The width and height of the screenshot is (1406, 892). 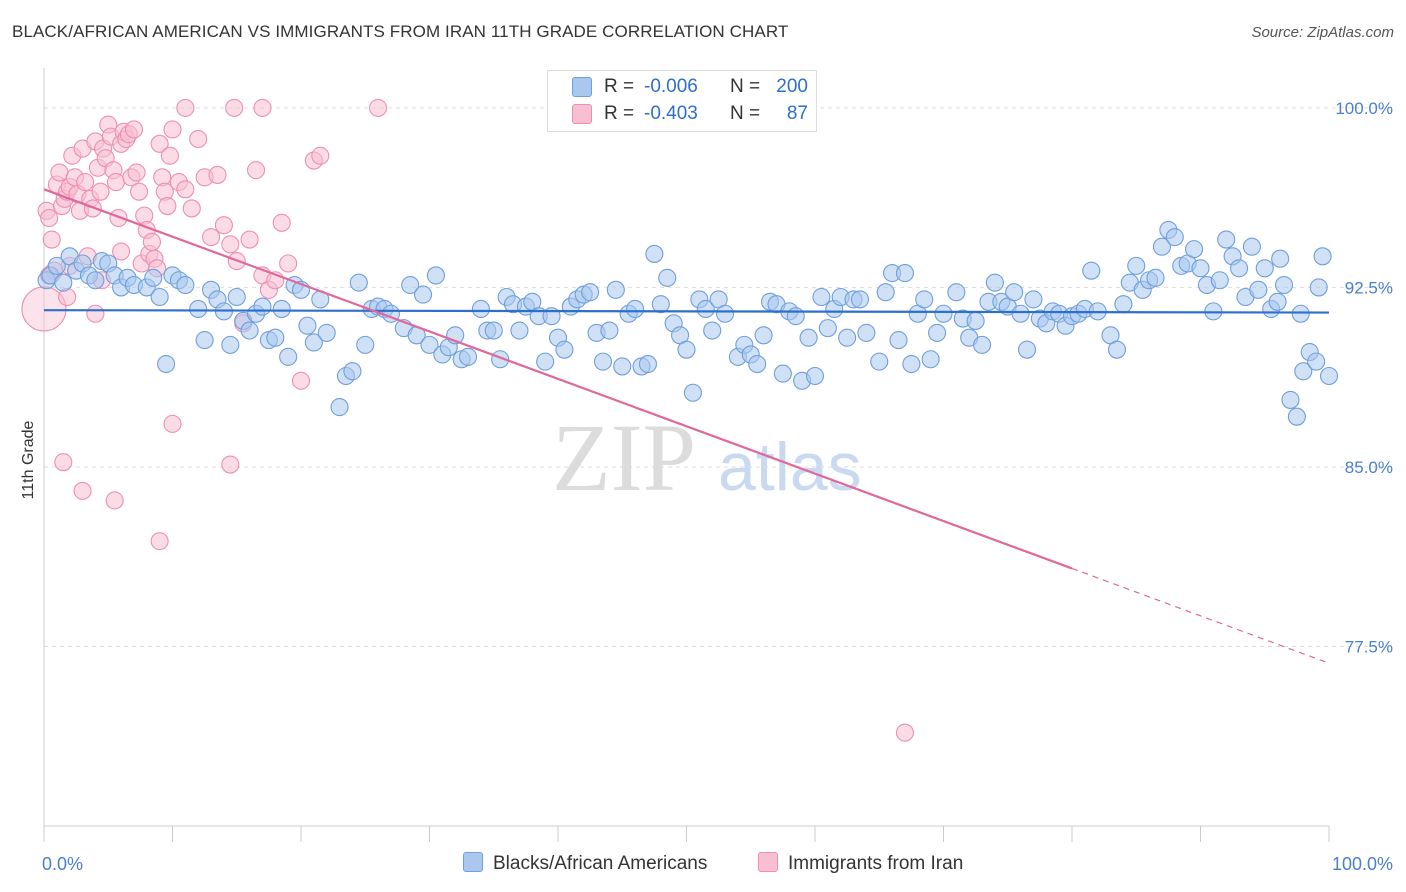 I want to click on y-axis-label: 11th Grade, so click(x=28, y=459).